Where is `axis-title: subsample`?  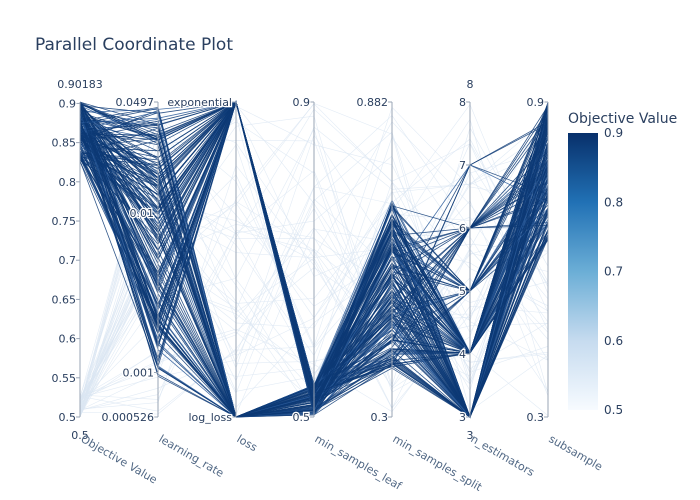
axis-title: subsample is located at coordinates (576, 452).